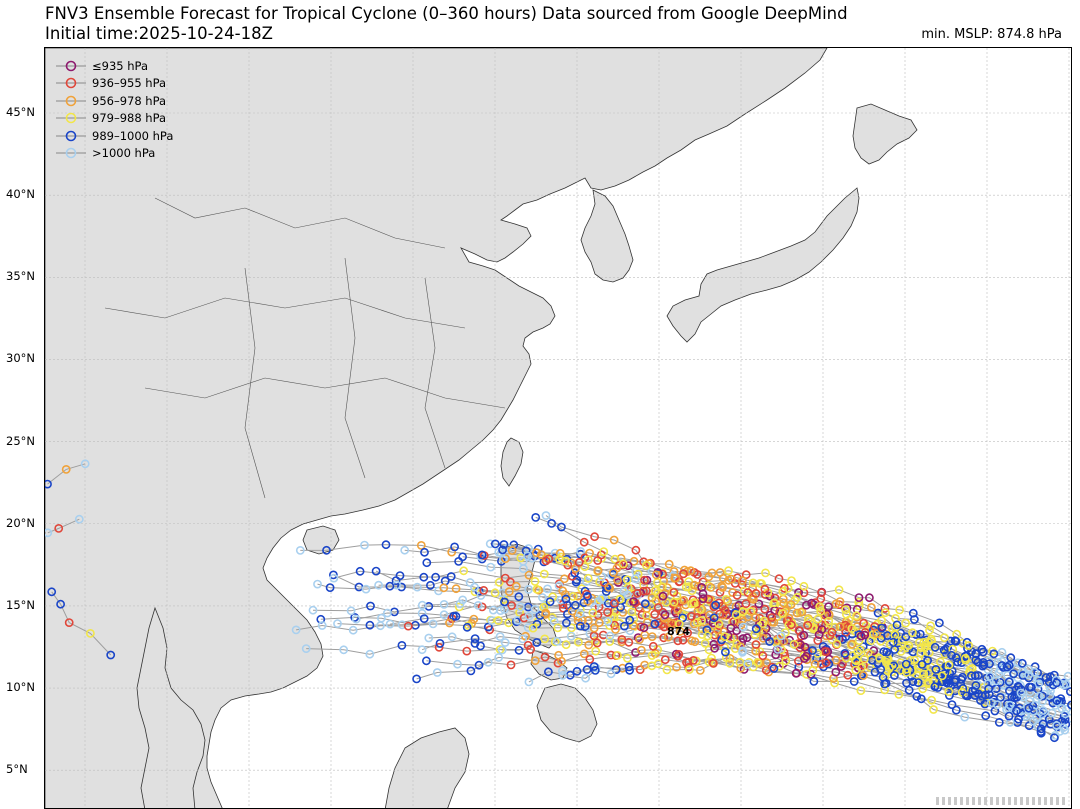 This screenshot has height=809, width=1080. I want to click on min-mslp-label: min. MSLP: 874.8 hPa, so click(991, 34).